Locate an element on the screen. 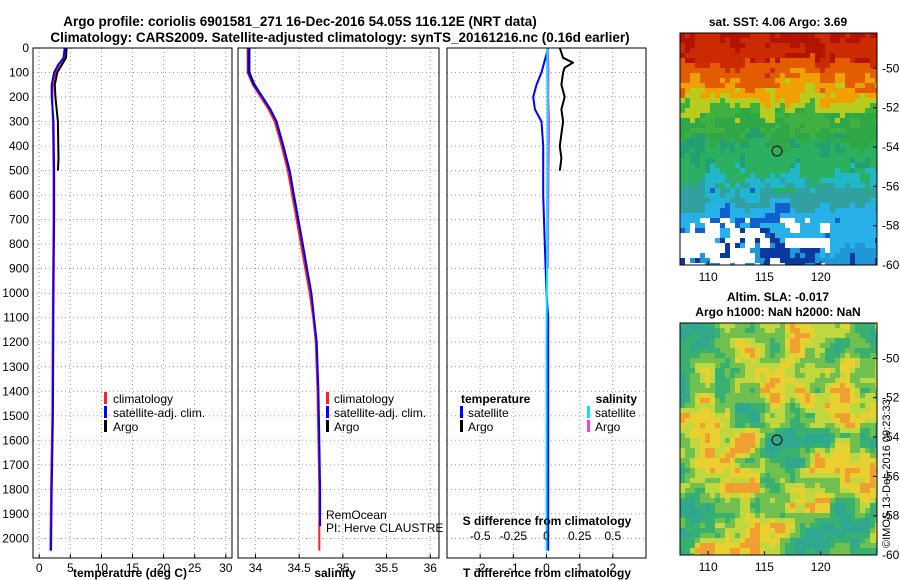 The image size is (900, 580). s-diff-tick-label: 0 is located at coordinates (546, 536).